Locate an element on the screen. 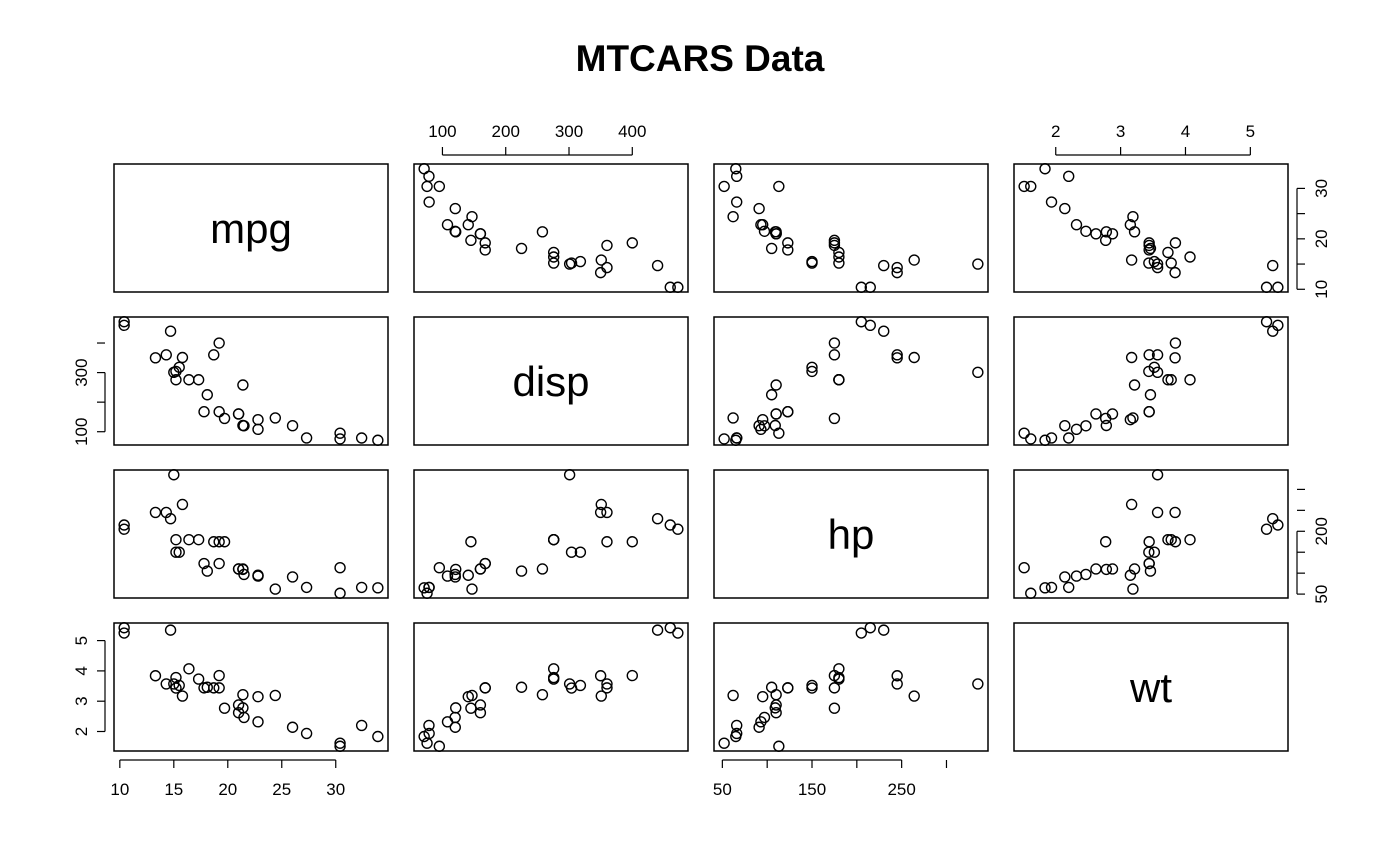 The width and height of the screenshot is (1400, 865). diagonal-label-disp: disp is located at coordinates (550, 381).